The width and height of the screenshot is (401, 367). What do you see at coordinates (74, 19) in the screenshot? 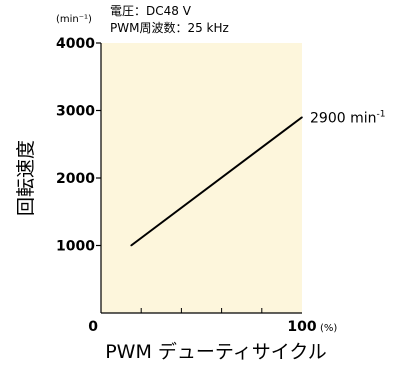
I see `y-unit-label: (min⁻¹)` at bounding box center [74, 19].